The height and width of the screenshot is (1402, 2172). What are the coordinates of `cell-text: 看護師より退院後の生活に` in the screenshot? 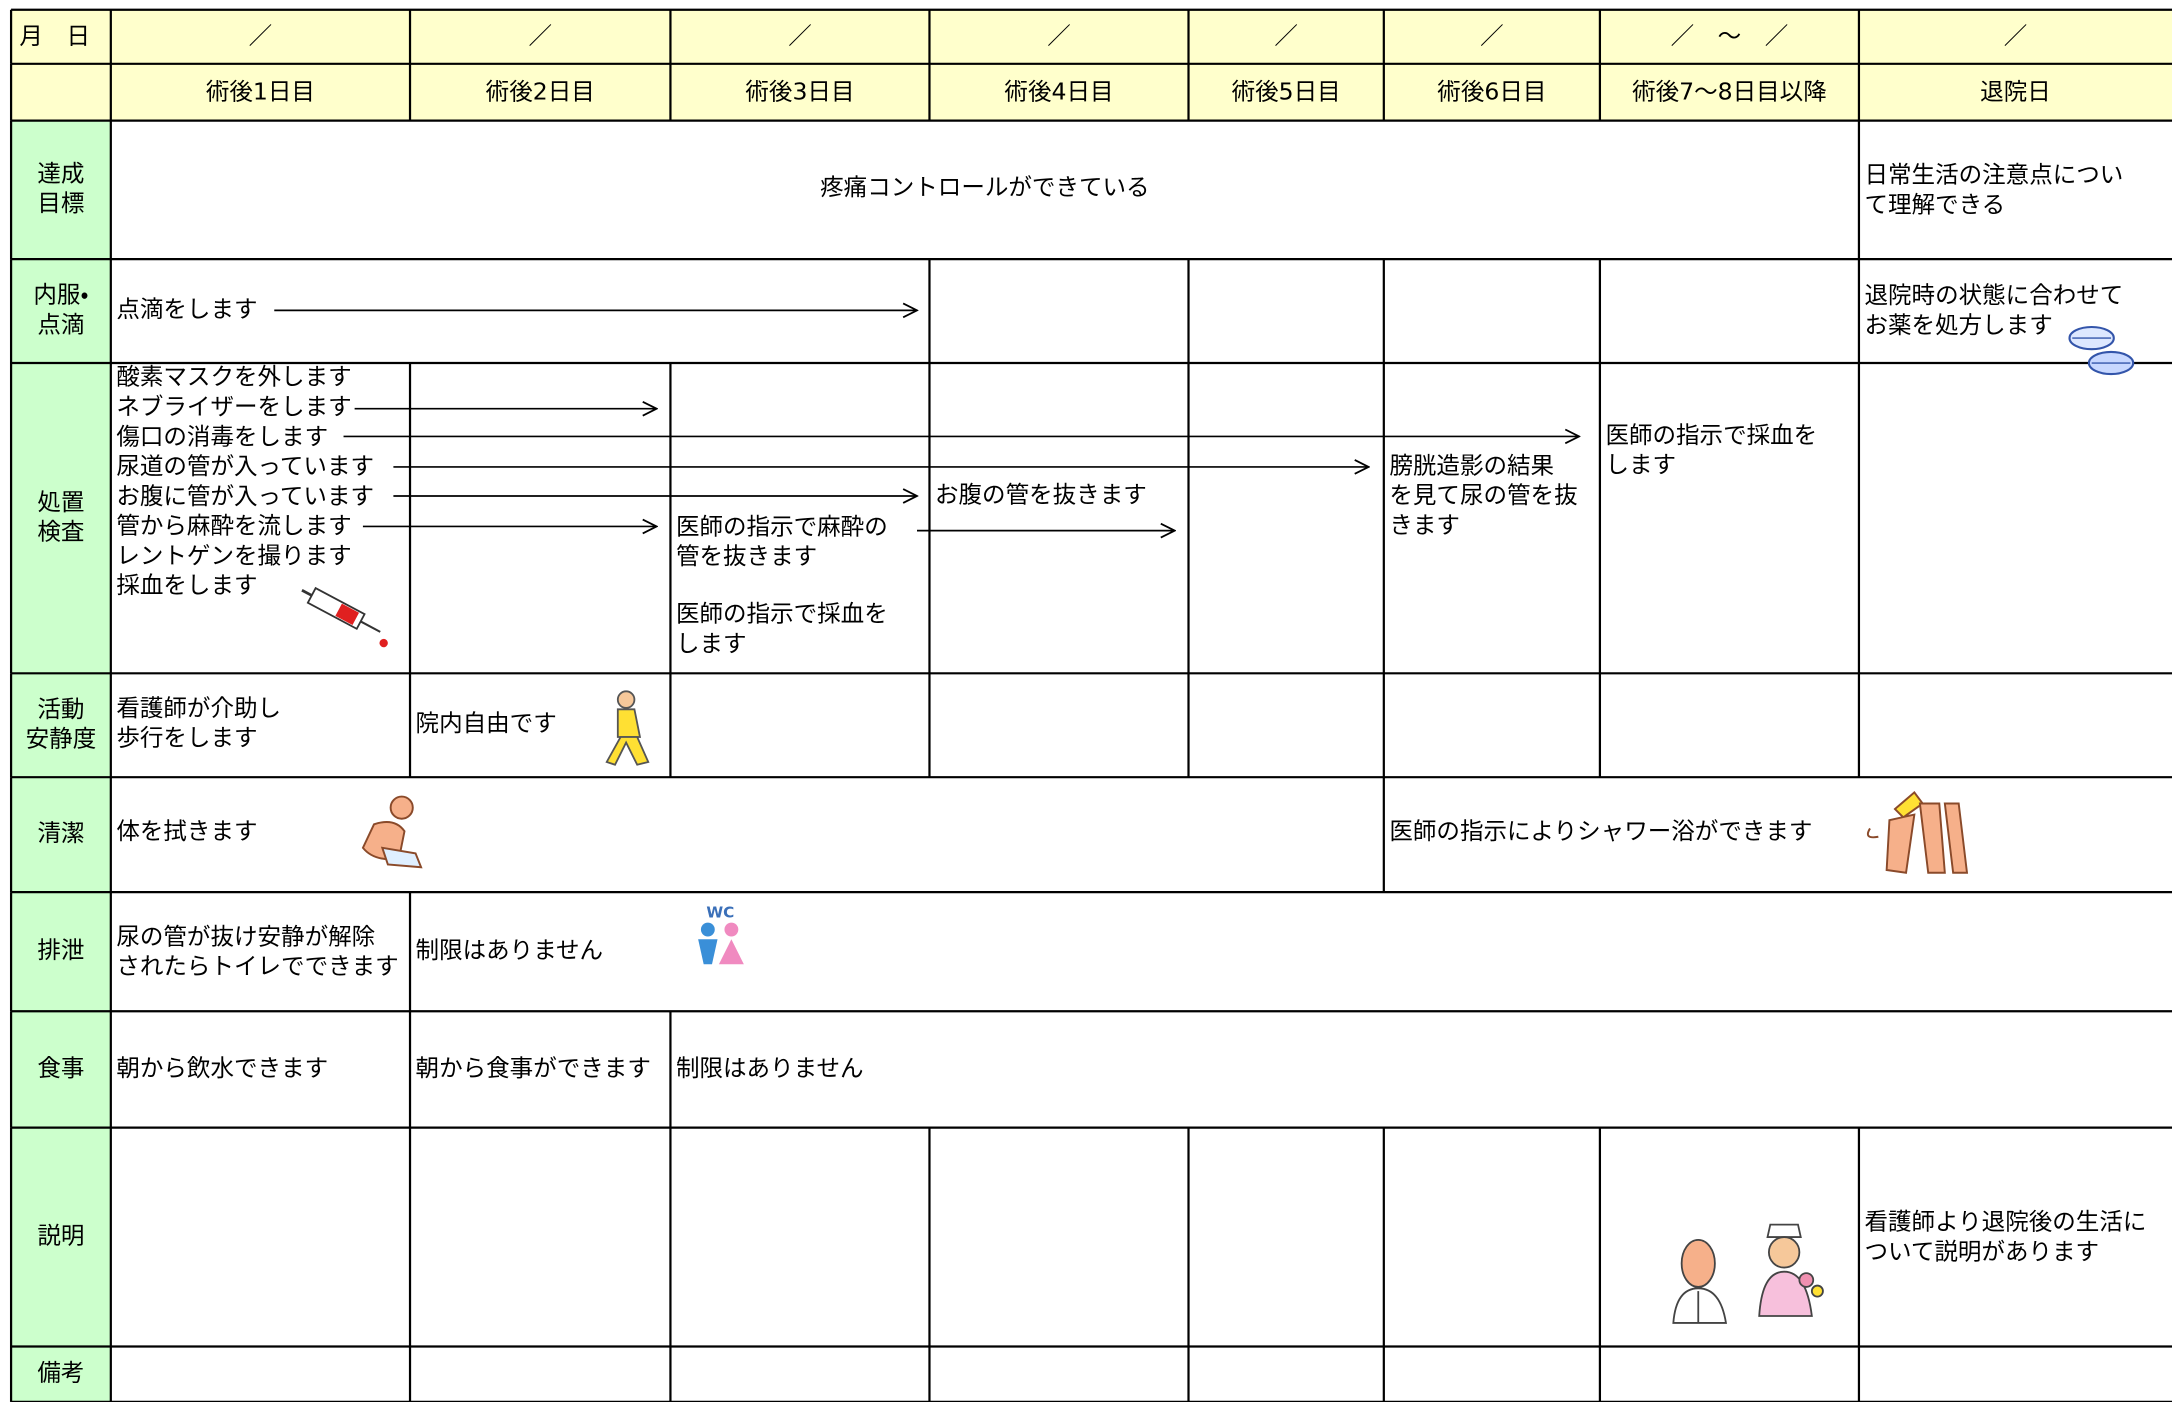 It's located at (2005, 1222).